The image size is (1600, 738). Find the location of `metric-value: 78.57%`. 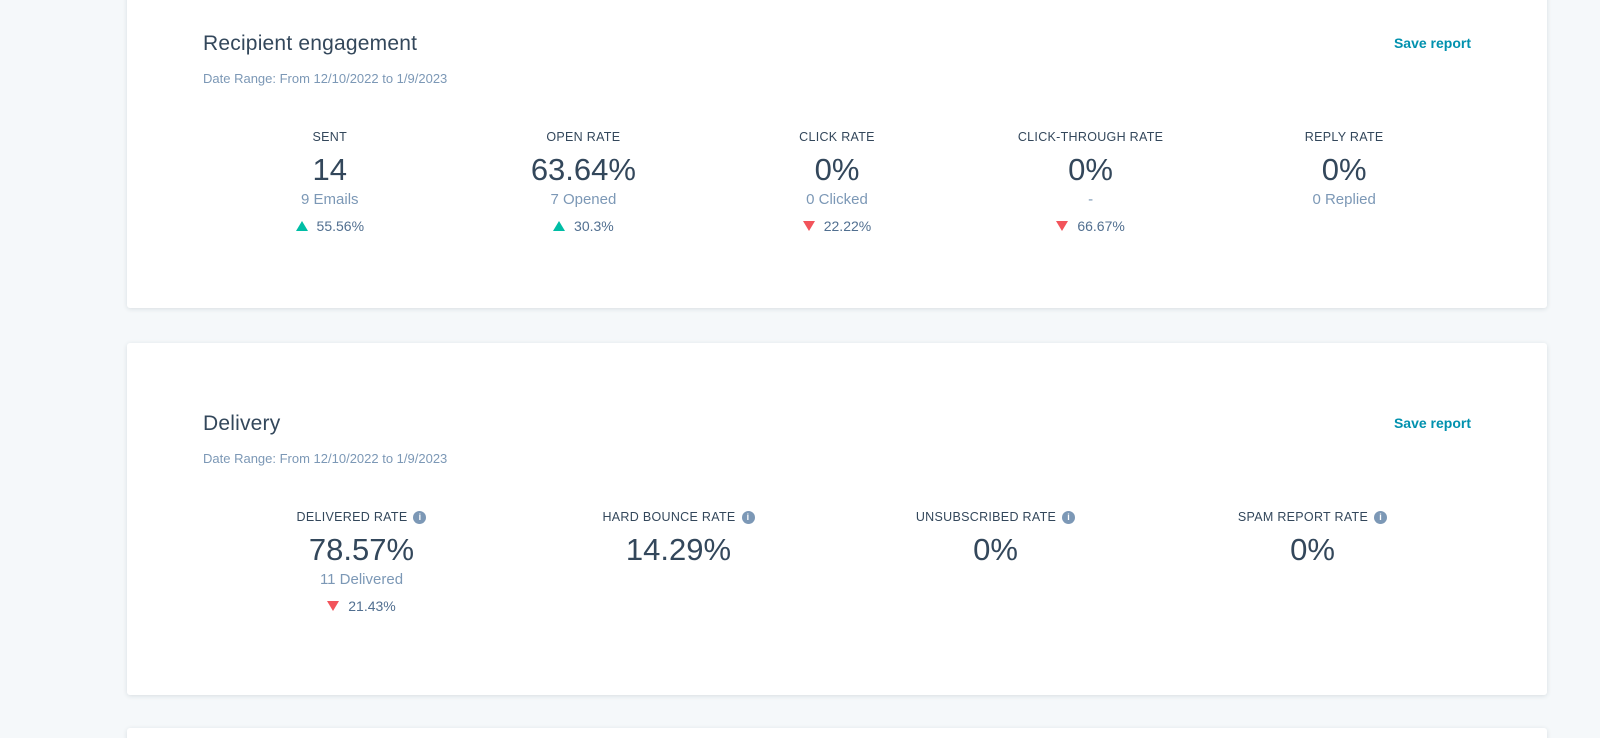

metric-value: 78.57% is located at coordinates (361, 549).